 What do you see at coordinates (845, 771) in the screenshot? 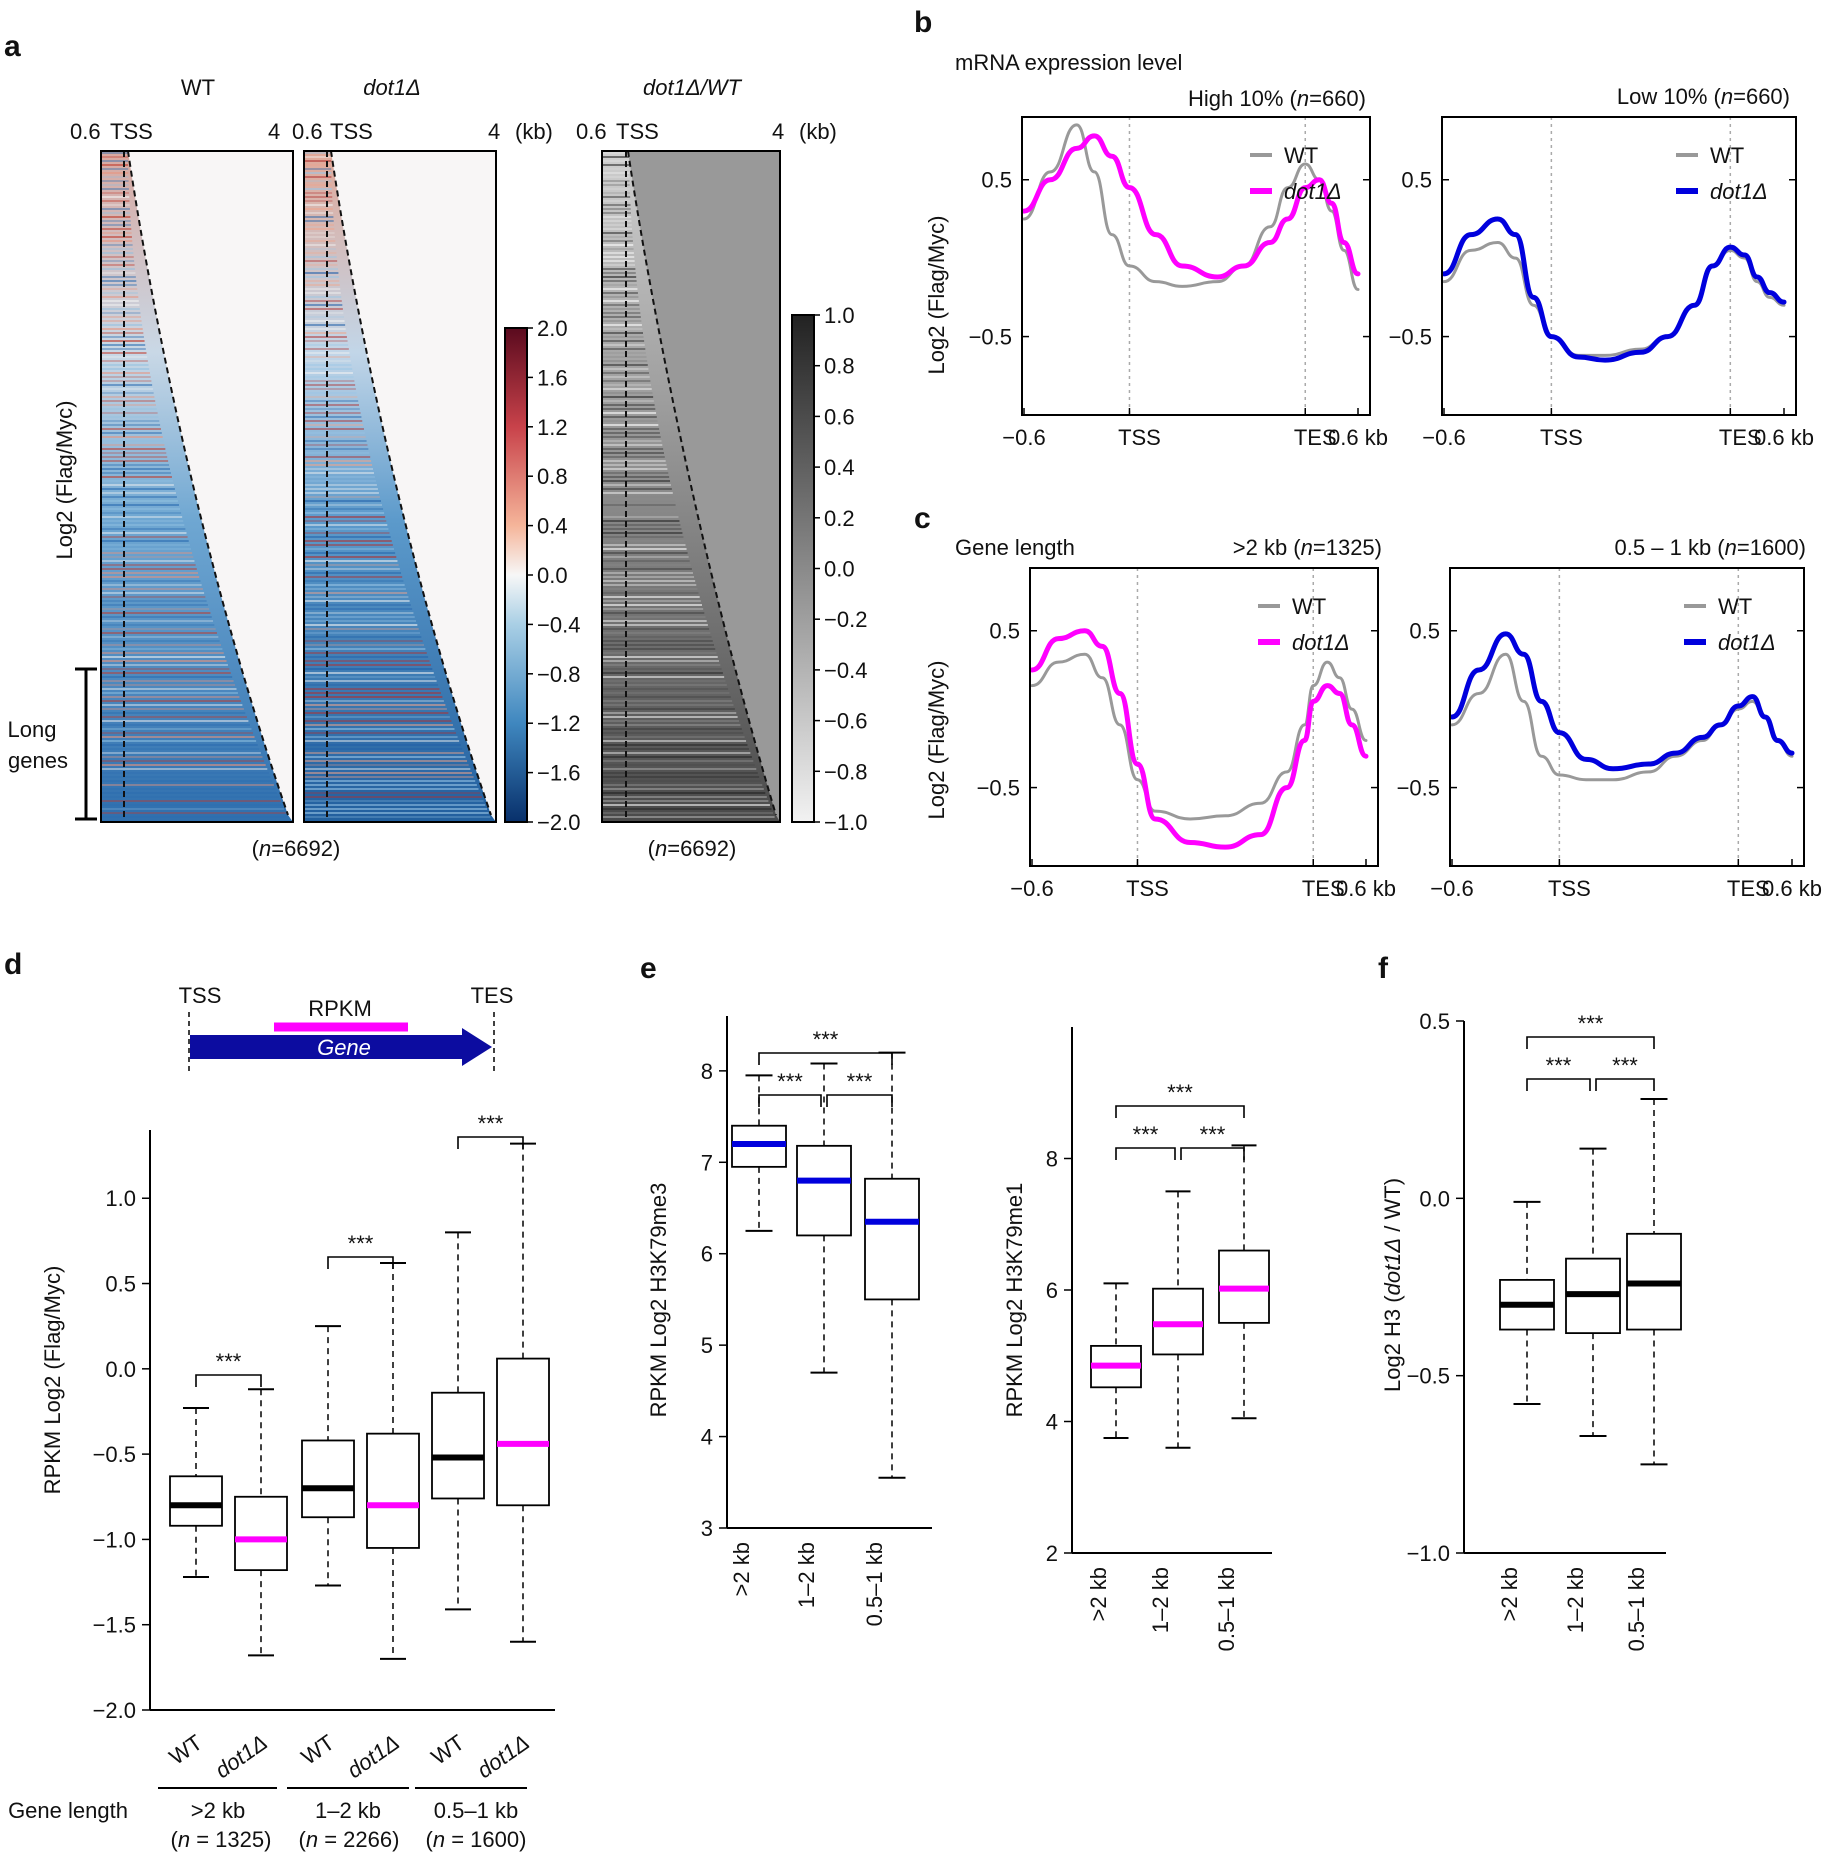
I see `colorbar-tick-label: −0.8` at bounding box center [845, 771].